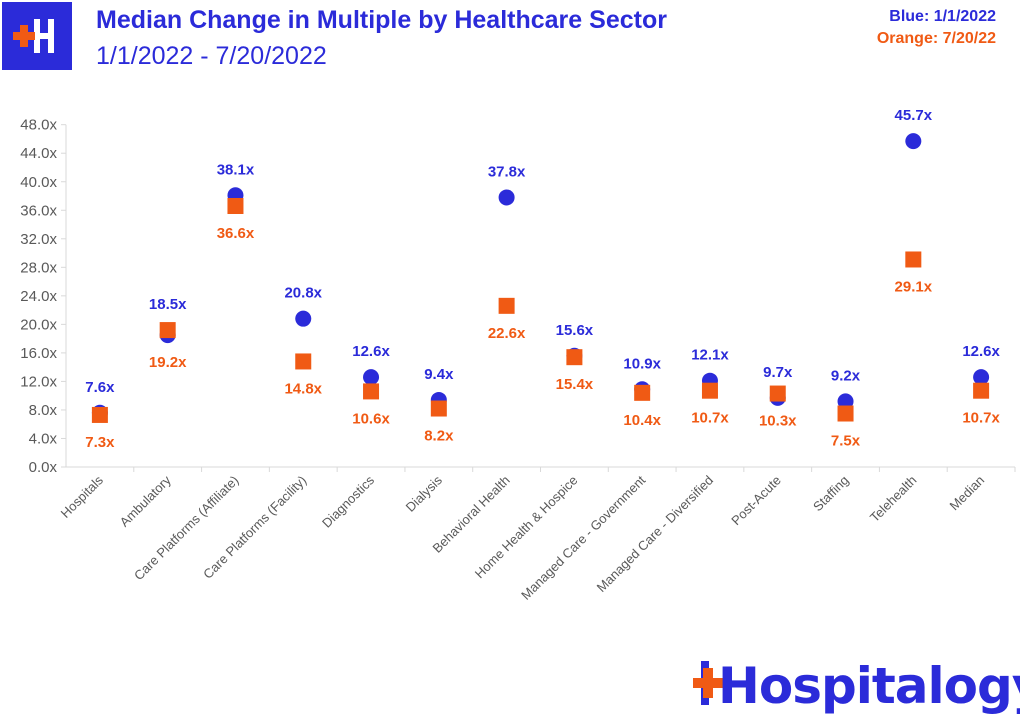 Image resolution: width=1024 pixels, height=717 pixels. I want to click on legend-blue: Blue: 1/1/2022, so click(942, 16).